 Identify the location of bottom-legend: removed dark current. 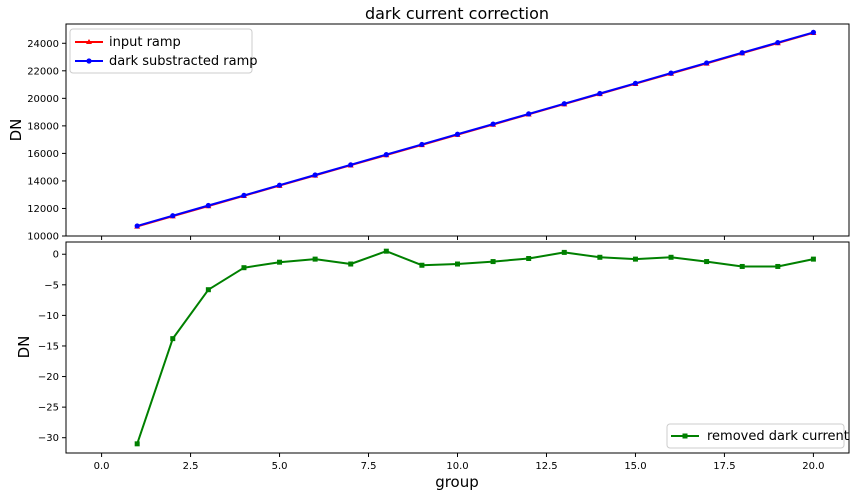
(757, 436).